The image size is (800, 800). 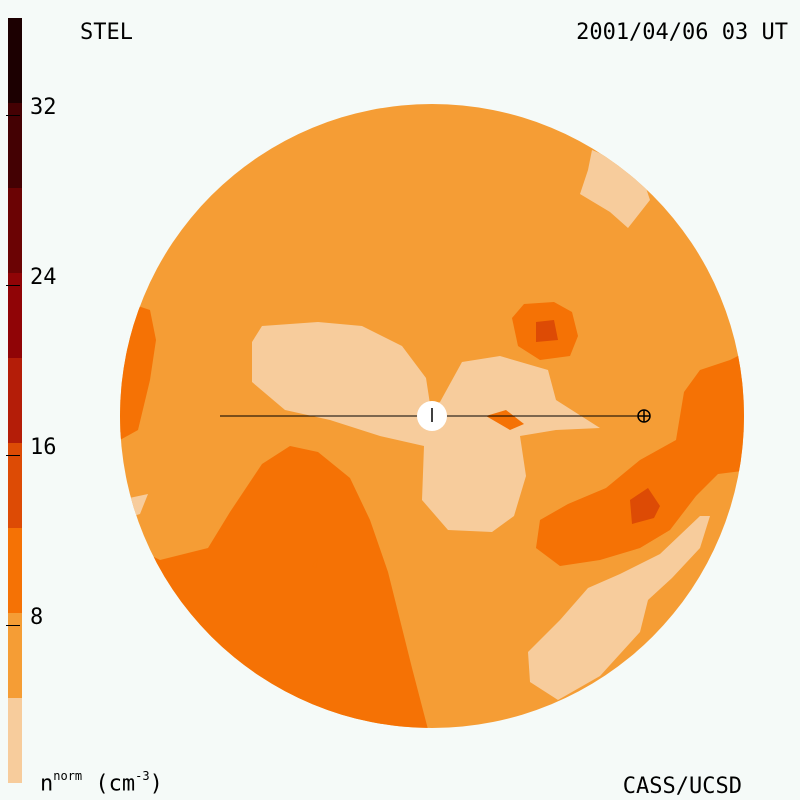 I want to click on units-label: nnorm (cm-3), so click(x=101, y=783).